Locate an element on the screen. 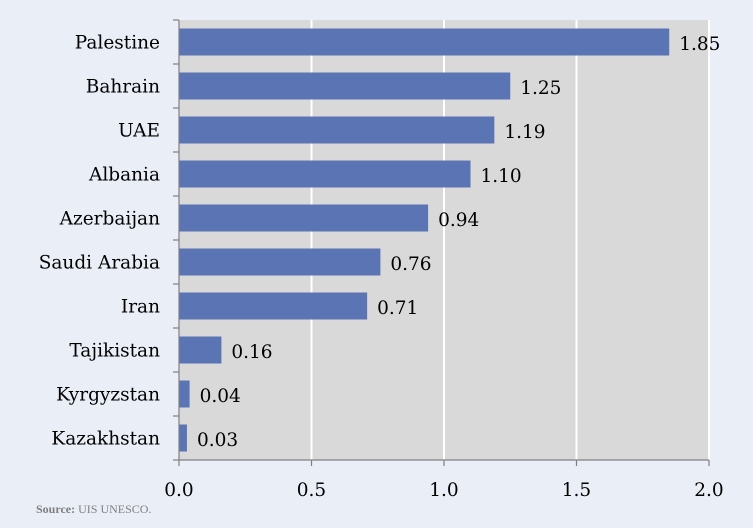 The width and height of the screenshot is (753, 528). source-text: UIS UNESCO. is located at coordinates (115, 509).